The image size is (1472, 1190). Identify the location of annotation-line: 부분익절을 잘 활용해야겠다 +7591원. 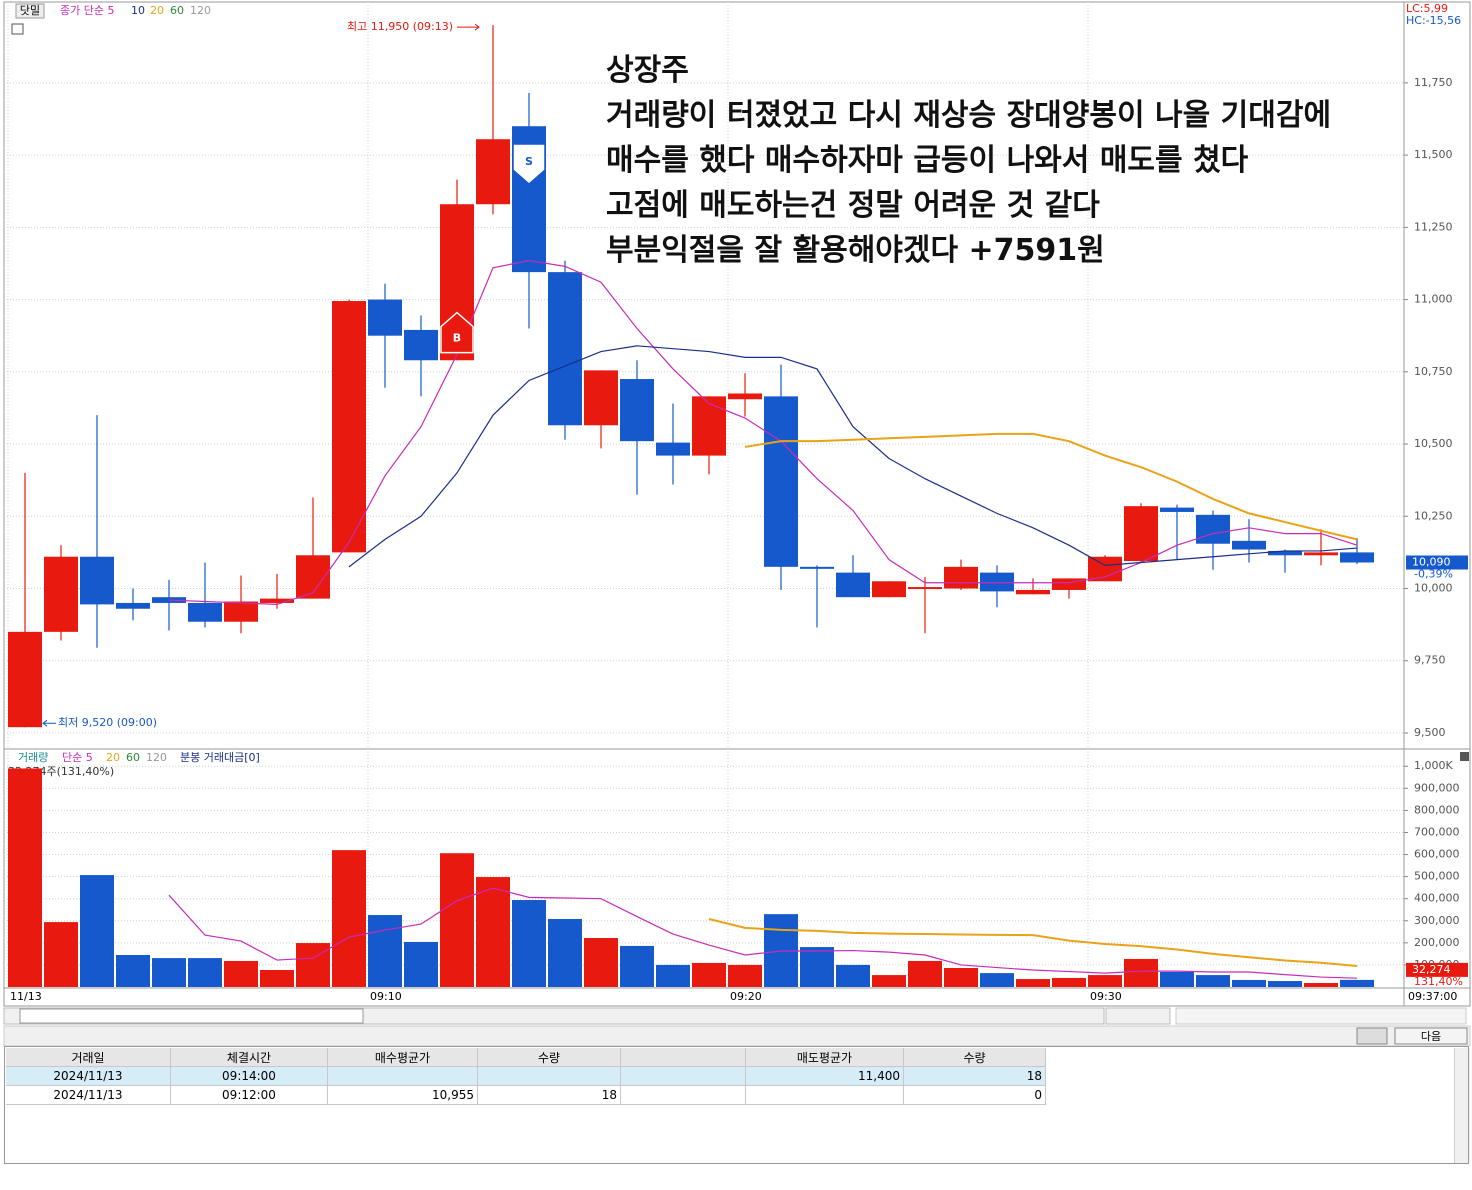
(855, 250).